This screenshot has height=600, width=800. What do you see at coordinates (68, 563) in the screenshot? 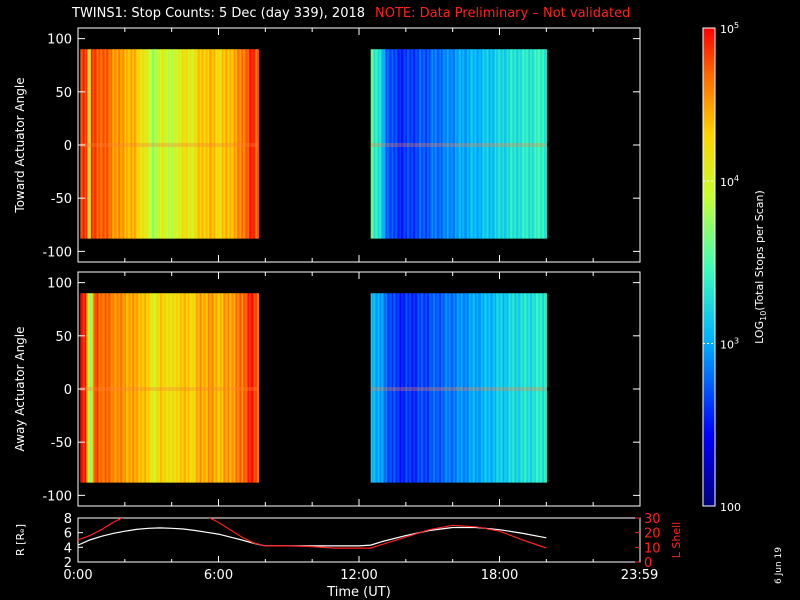
I see `y-tick-label: 2` at bounding box center [68, 563].